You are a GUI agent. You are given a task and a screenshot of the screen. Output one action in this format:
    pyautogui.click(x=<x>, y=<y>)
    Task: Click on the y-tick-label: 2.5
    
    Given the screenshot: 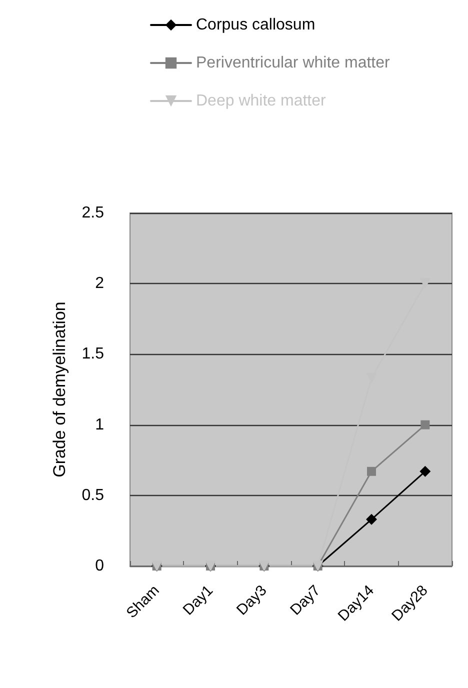 What is the action you would take?
    pyautogui.click(x=93, y=213)
    